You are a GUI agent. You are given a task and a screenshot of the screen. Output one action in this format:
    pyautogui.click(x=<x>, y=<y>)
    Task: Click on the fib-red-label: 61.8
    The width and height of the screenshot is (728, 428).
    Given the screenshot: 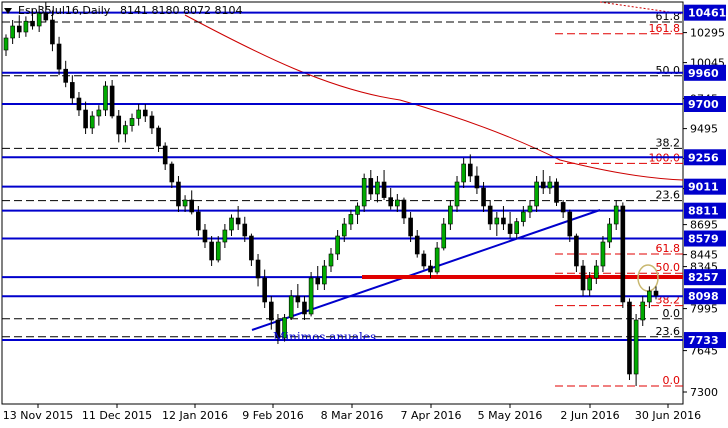 What is the action you would take?
    pyautogui.click(x=668, y=248)
    